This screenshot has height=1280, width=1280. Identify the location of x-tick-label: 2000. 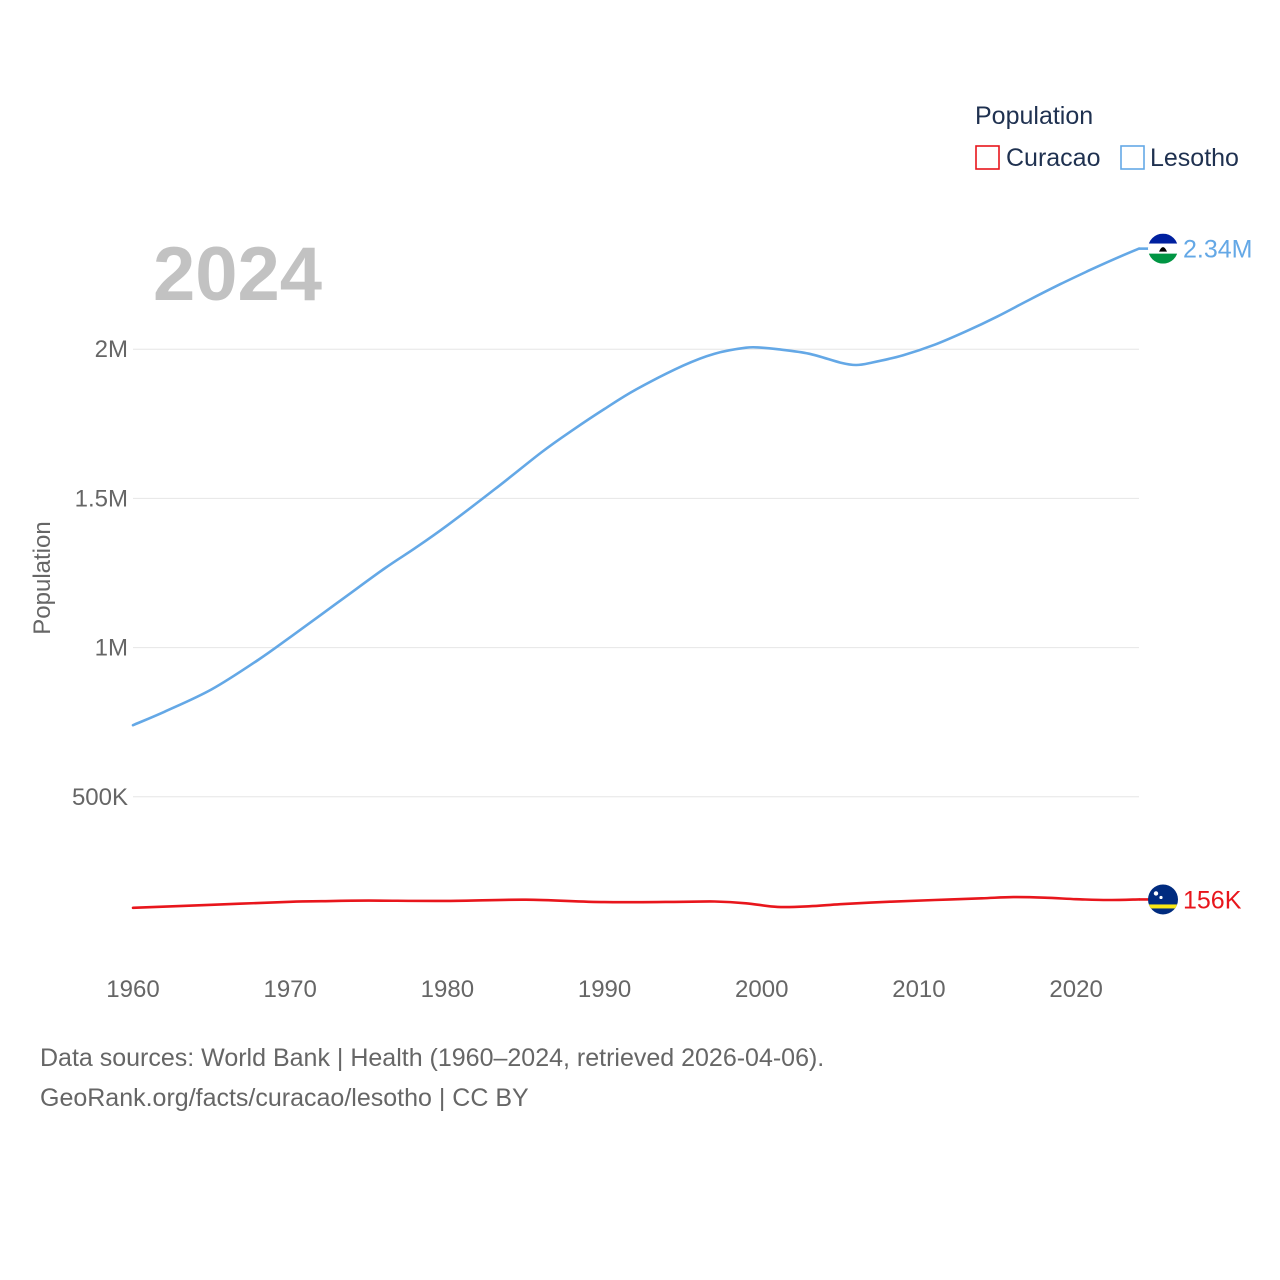
(761, 989).